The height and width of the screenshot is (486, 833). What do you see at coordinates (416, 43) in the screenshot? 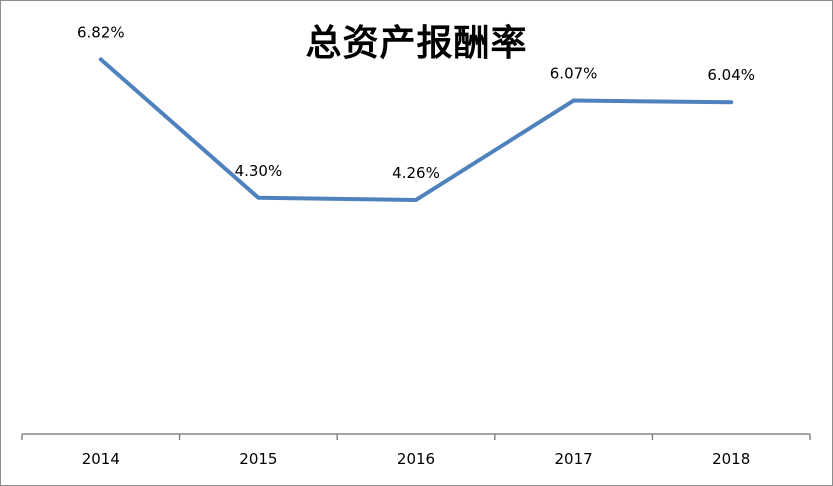
I see `chart-title: 总资产报酬率` at bounding box center [416, 43].